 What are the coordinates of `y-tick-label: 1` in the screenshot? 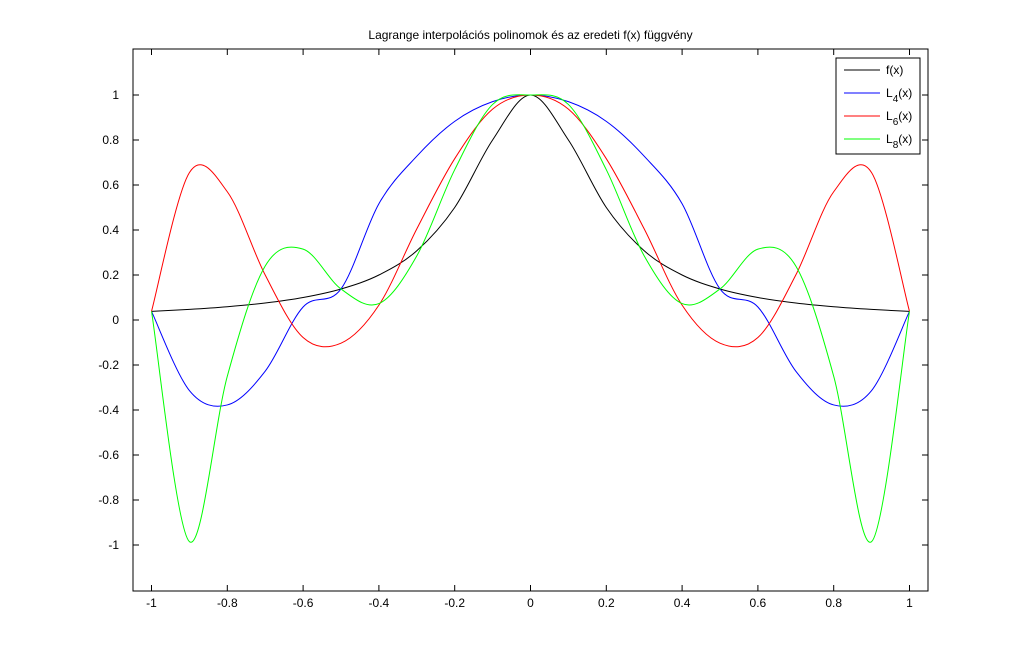 It's located at (115, 95).